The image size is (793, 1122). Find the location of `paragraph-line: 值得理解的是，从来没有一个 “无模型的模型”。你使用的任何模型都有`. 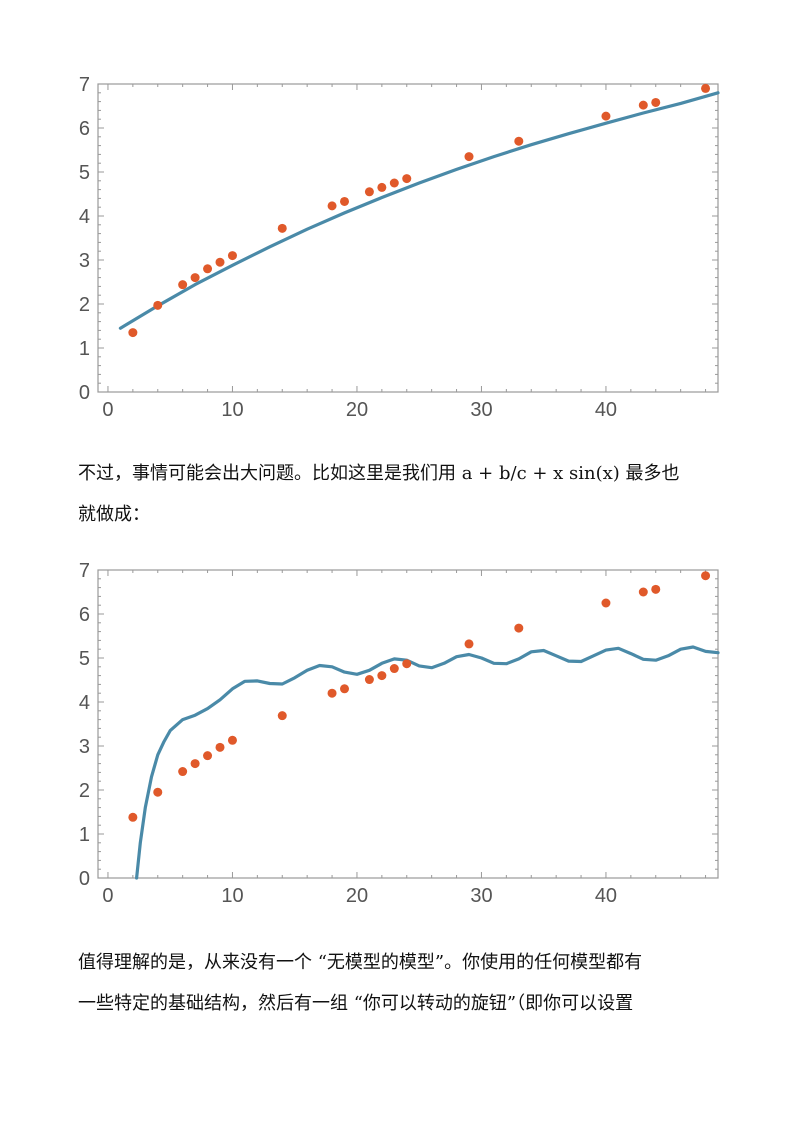

paragraph-line: 值得理解的是，从来没有一个 “无模型的模型”。你使用的任何模型都有 is located at coordinates (360, 962).